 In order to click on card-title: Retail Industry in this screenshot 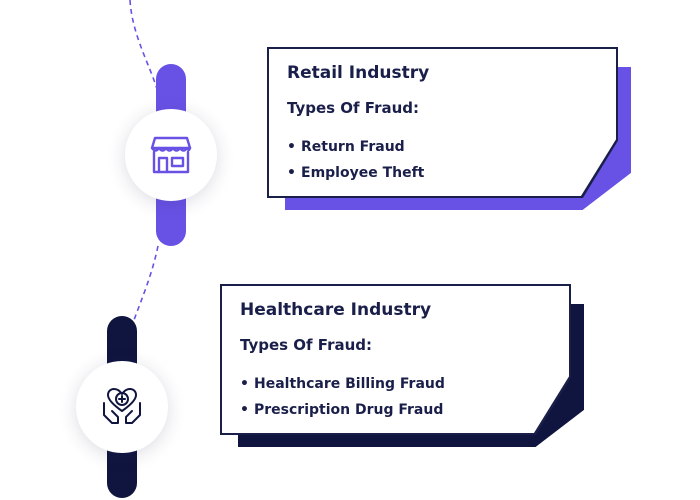, I will do `click(358, 73)`.